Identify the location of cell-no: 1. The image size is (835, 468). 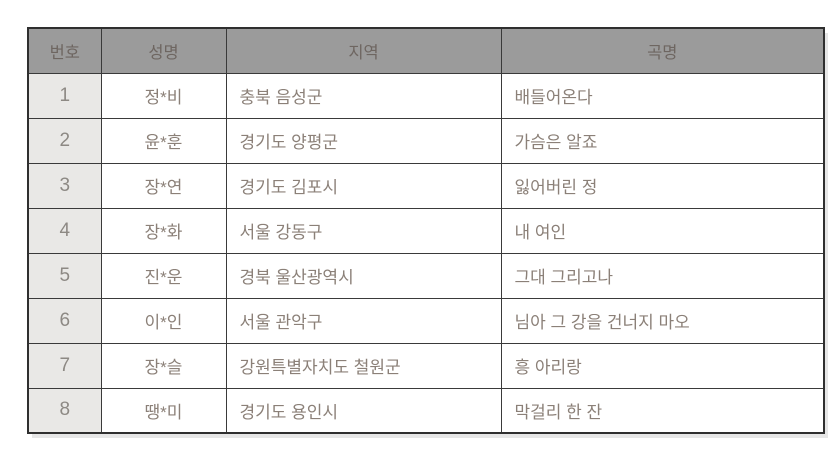
(64, 95).